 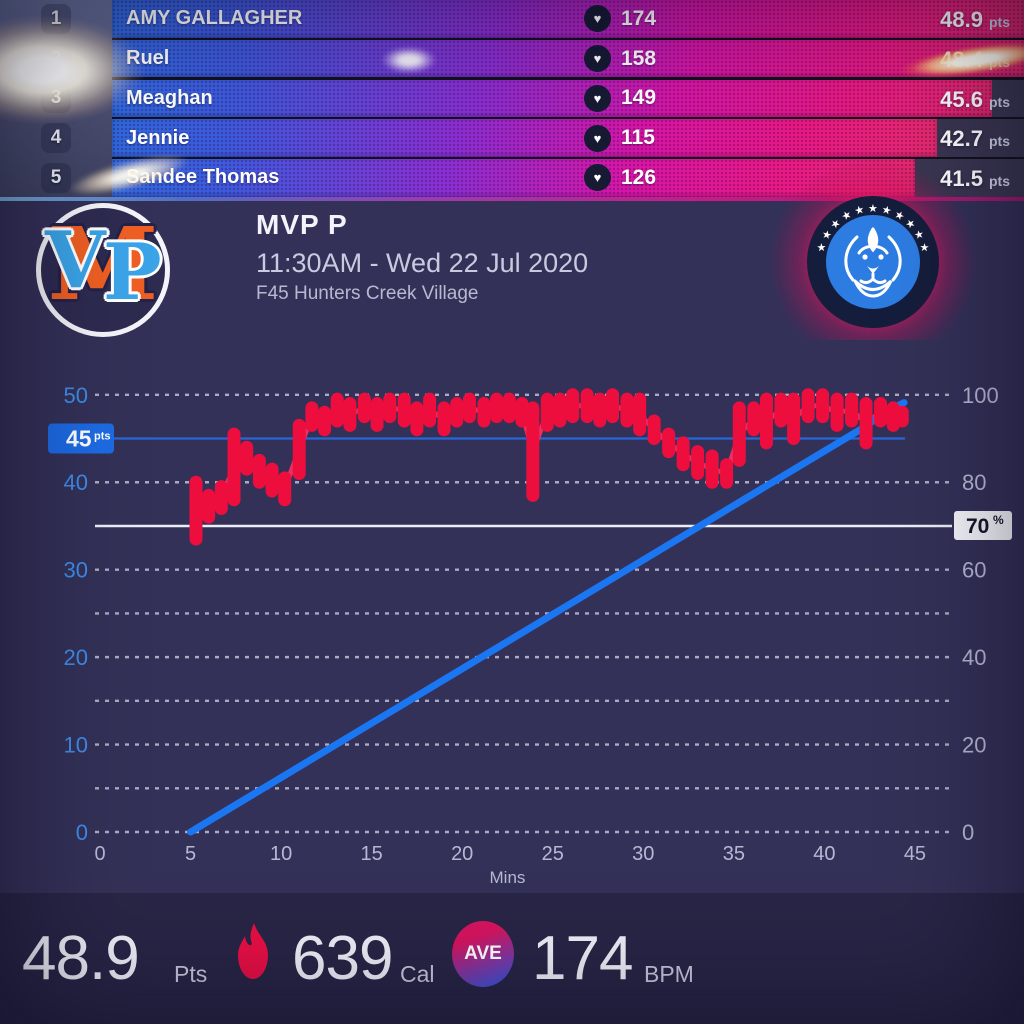 I want to click on rank-label: 3, so click(x=56, y=99).